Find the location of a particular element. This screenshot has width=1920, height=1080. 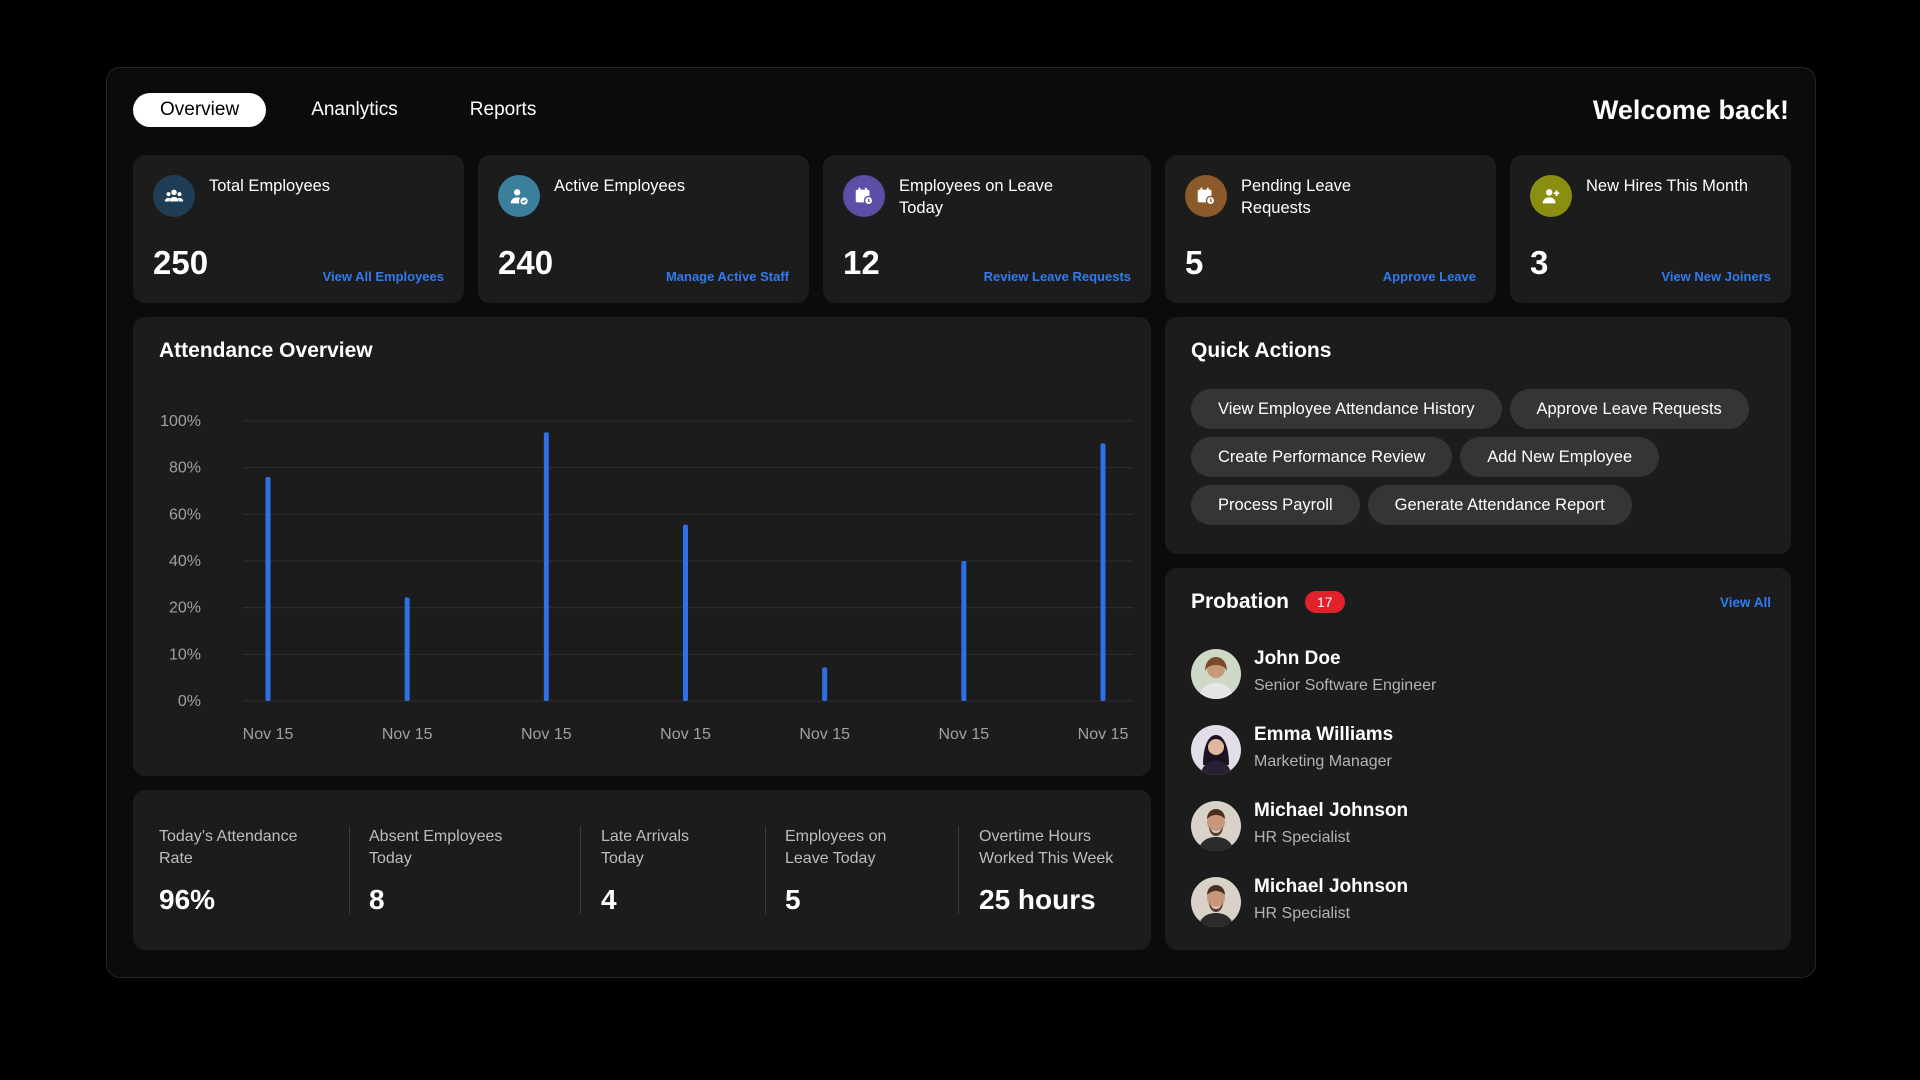

metric-label: Overtime Hours Worked This Week is located at coordinates (1046, 847).